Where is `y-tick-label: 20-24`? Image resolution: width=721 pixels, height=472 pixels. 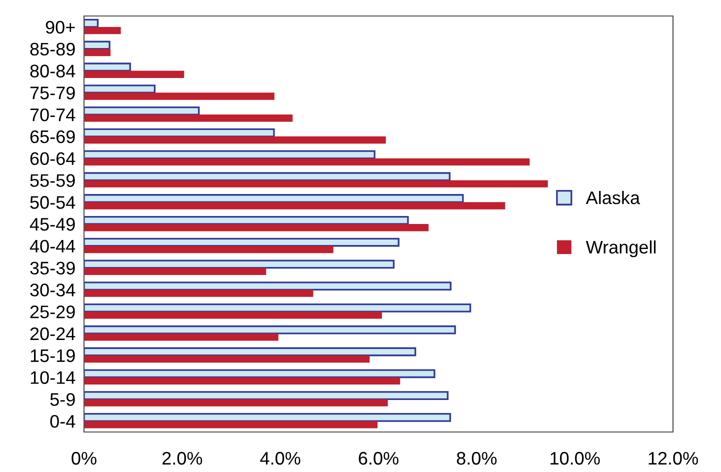 y-tick-label: 20-24 is located at coordinates (53, 333).